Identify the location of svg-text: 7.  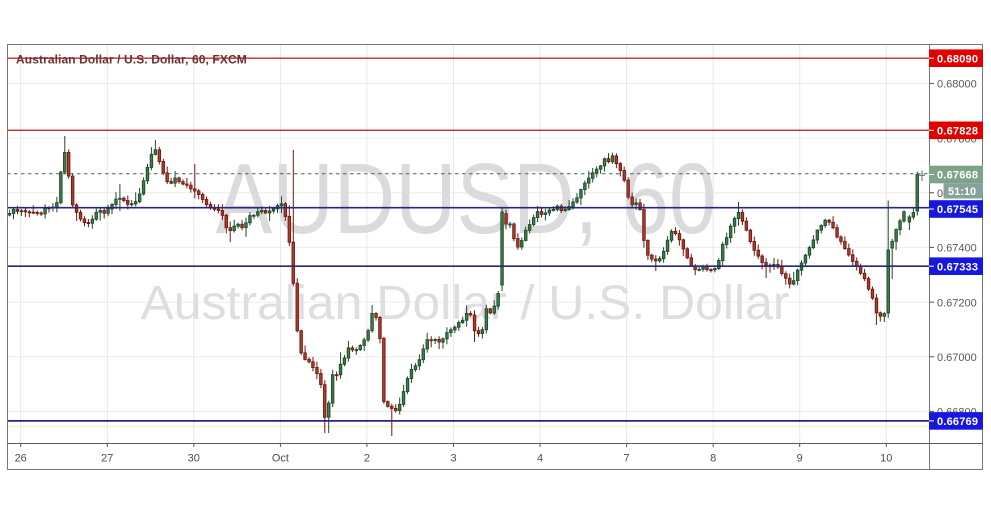
(627, 459).